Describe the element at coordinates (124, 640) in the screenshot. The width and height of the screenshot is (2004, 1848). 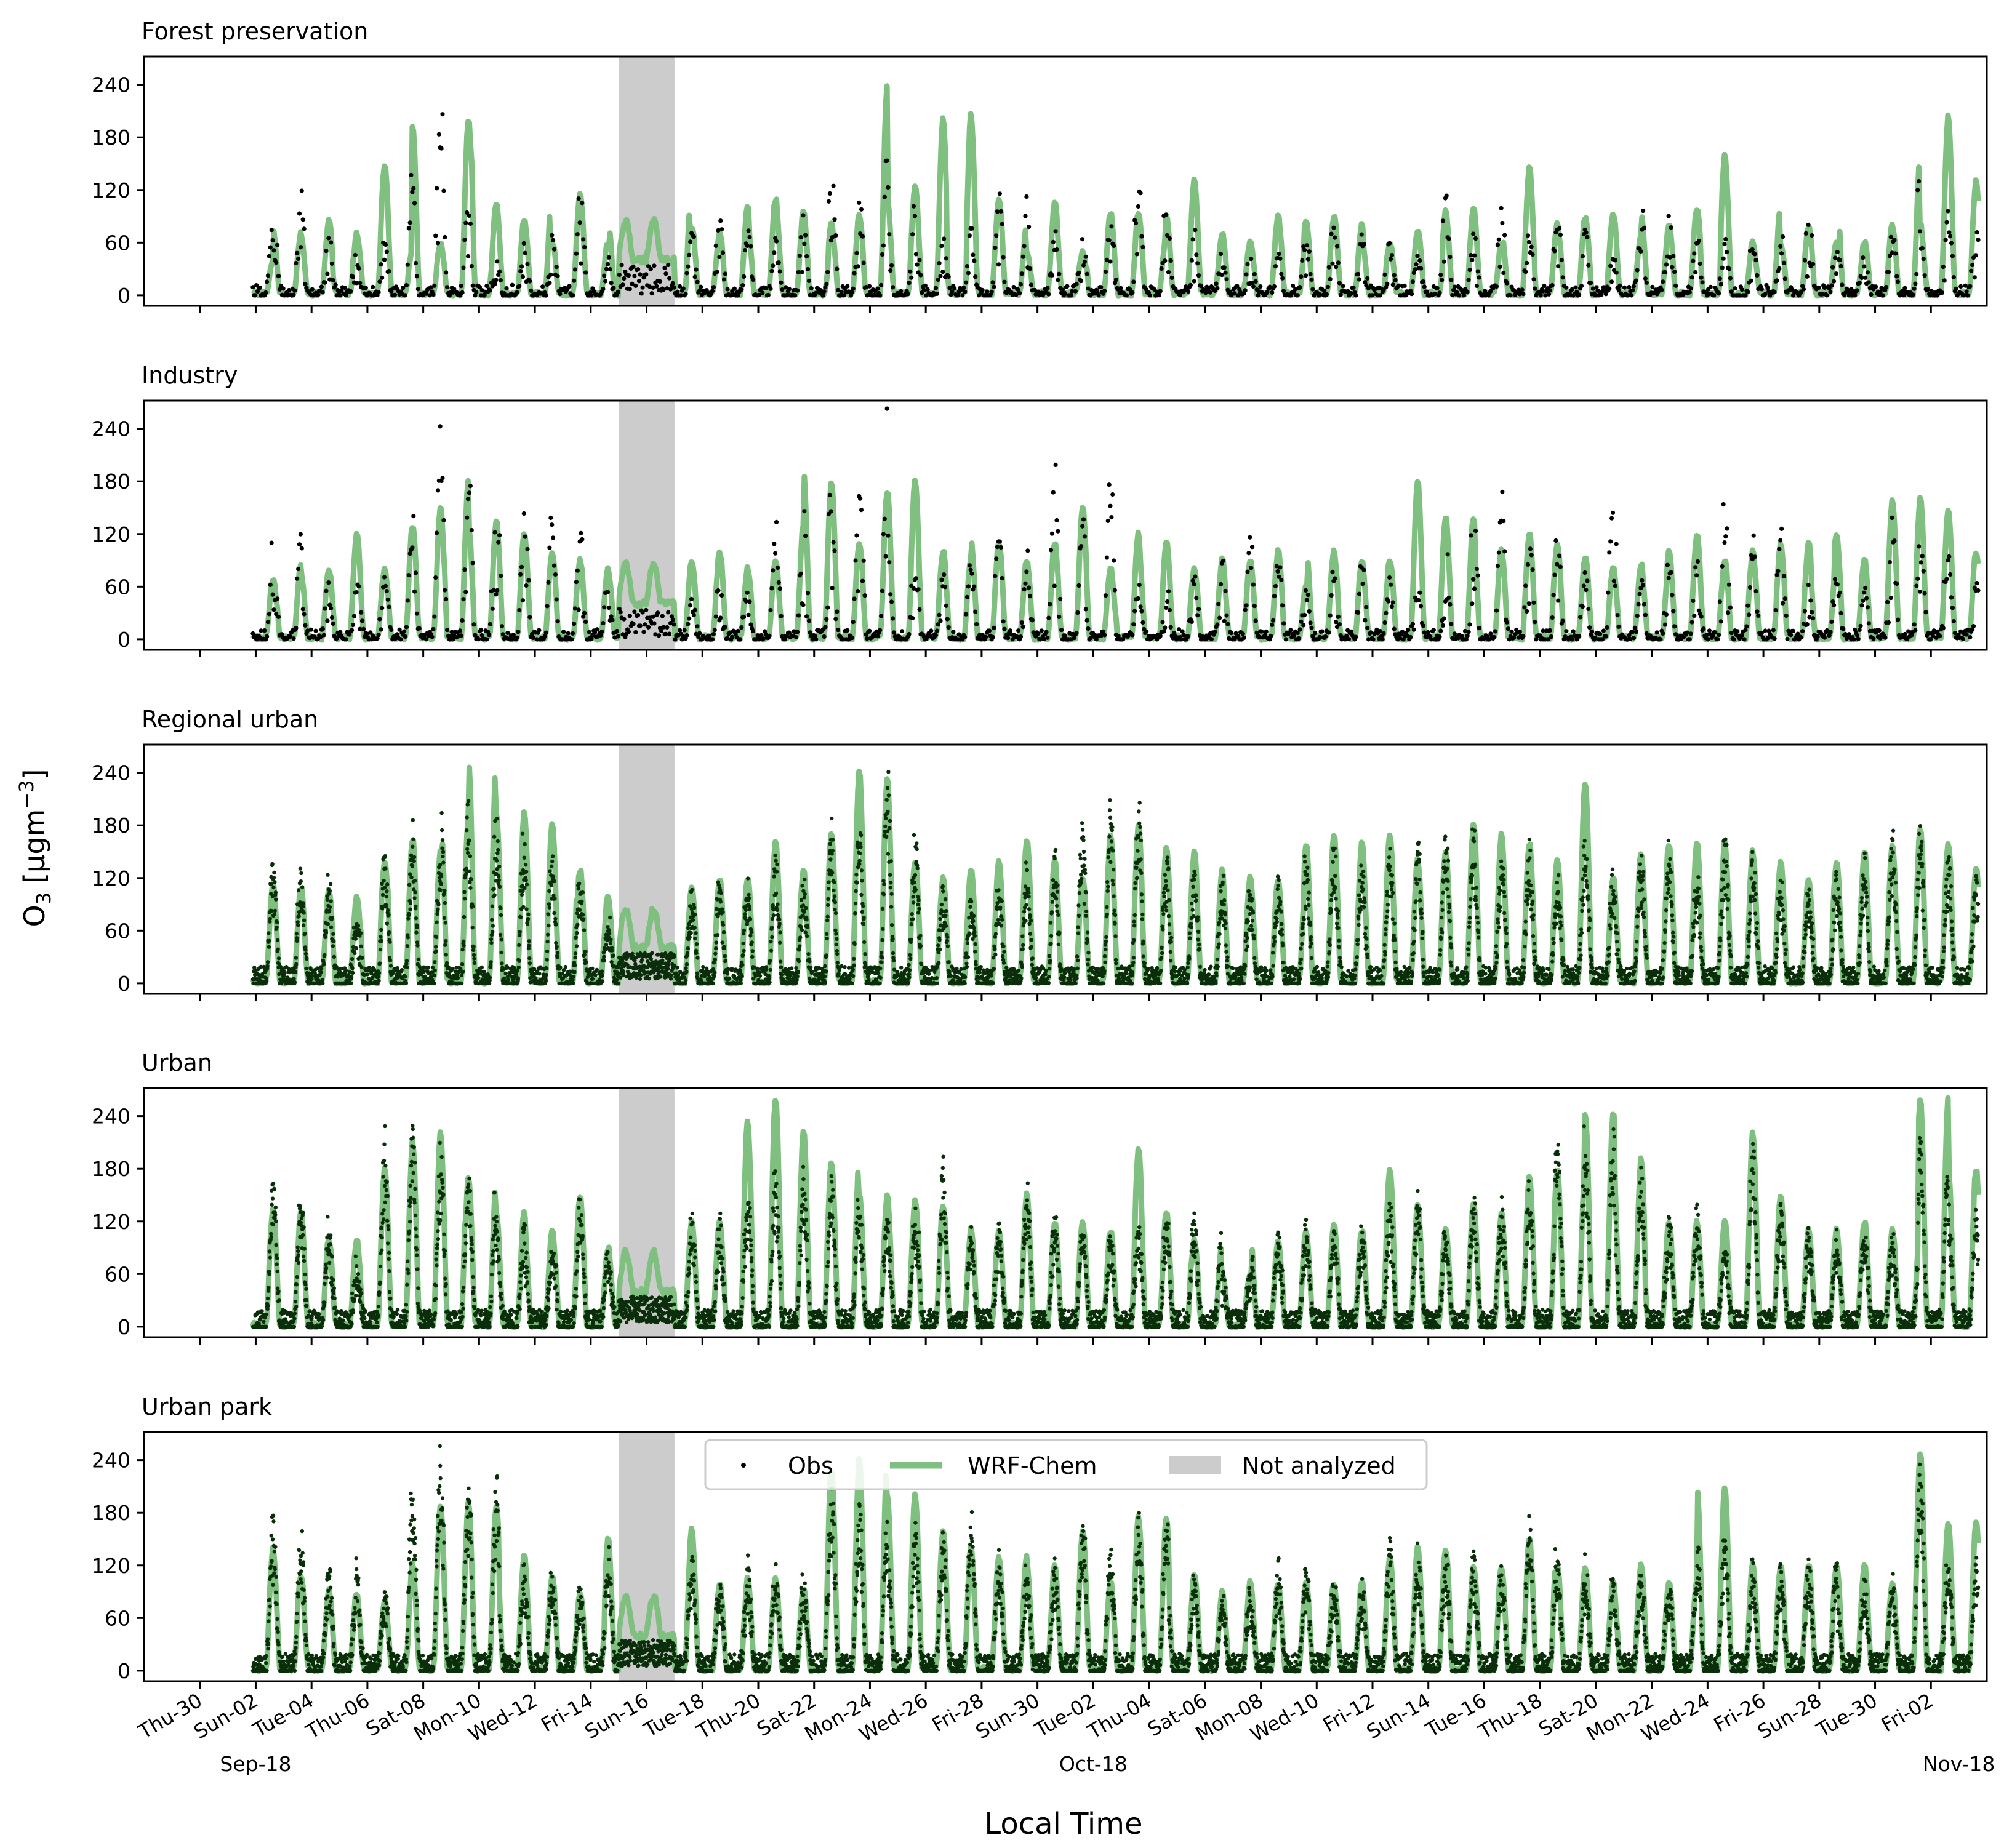
I see `y-tick-label: 0` at that location.